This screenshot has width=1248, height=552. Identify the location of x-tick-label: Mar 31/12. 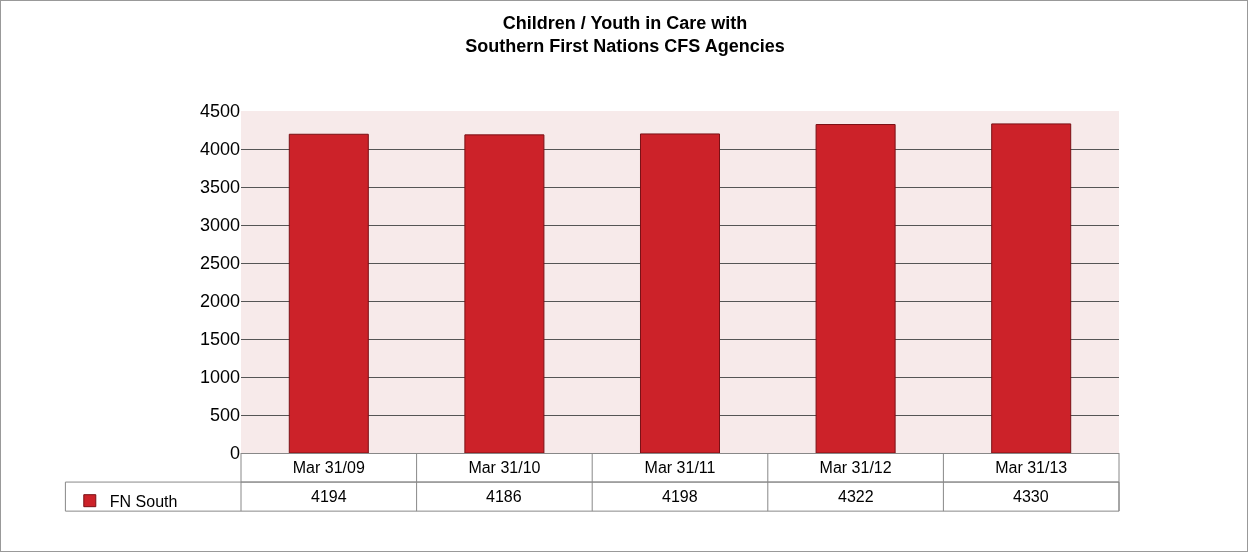
(855, 468).